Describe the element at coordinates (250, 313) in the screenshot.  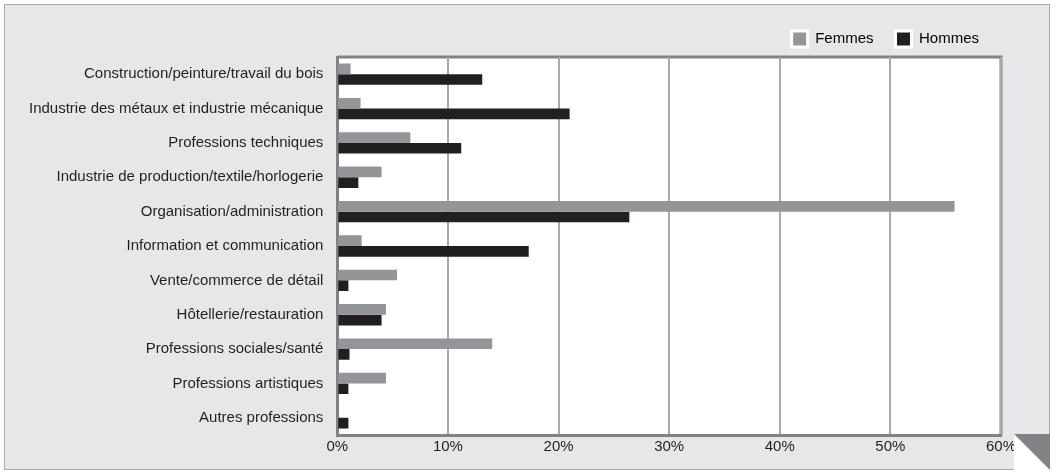
I see `y-tick-label: Hôtellerie/restauration` at that location.